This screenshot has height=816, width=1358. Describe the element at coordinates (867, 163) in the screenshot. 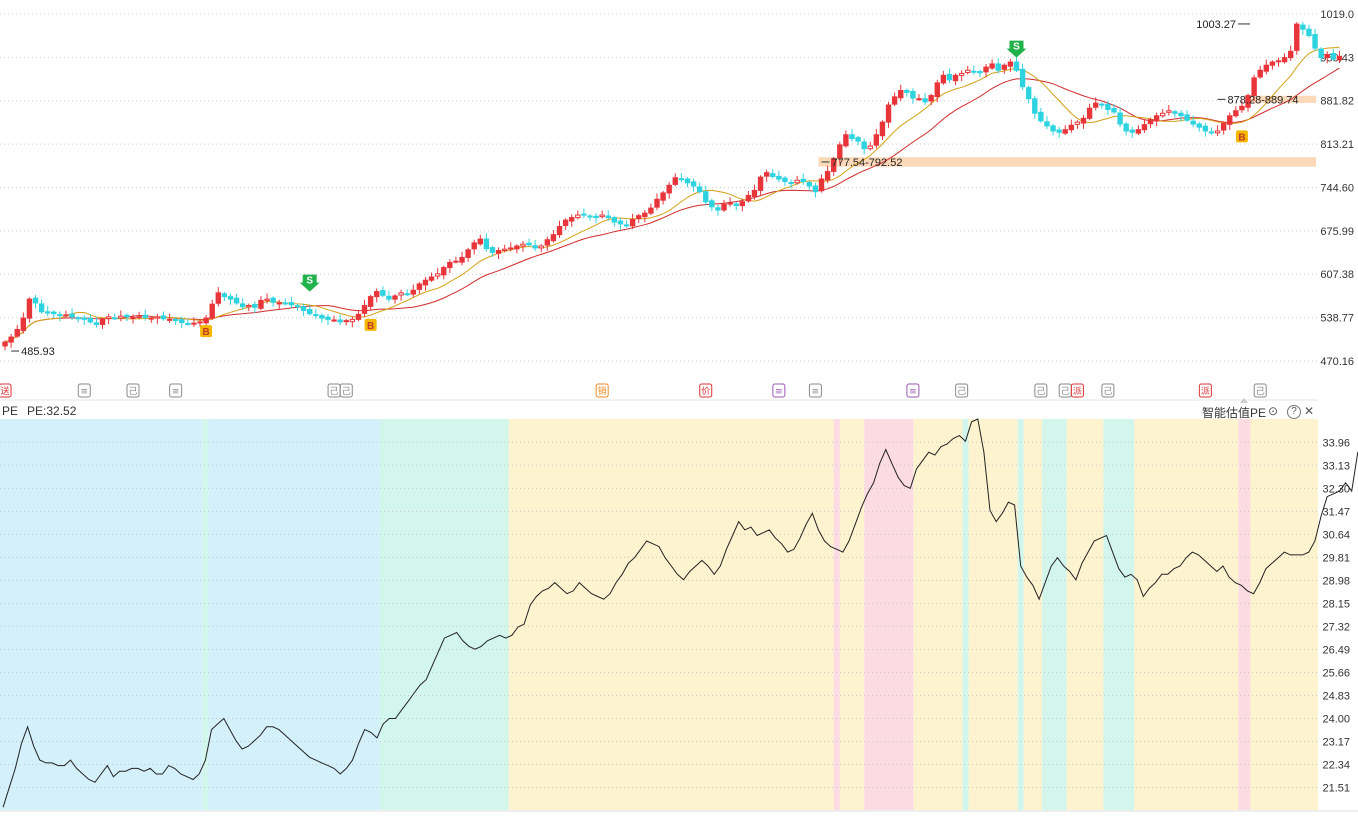

I see `annotation-label: 777.54-792.52` at that location.